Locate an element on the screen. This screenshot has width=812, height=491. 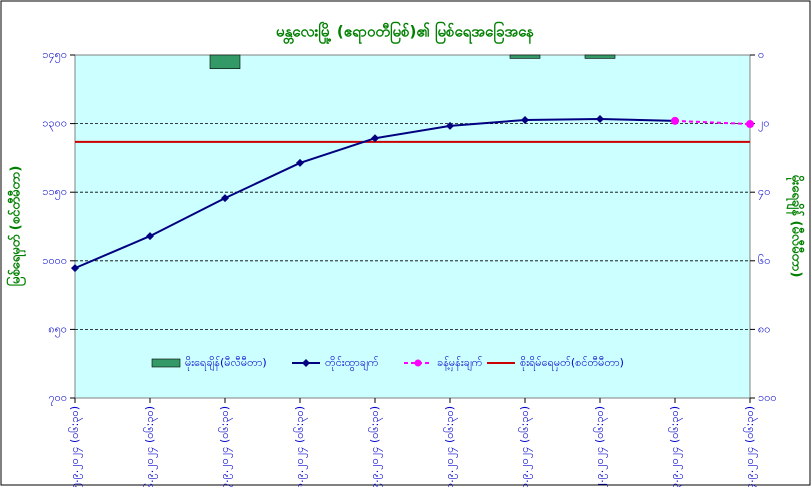
x-tick-label: ၁၂.၉.၂၀၂၄ (၀၆:၃၀) is located at coordinates (600, 446).